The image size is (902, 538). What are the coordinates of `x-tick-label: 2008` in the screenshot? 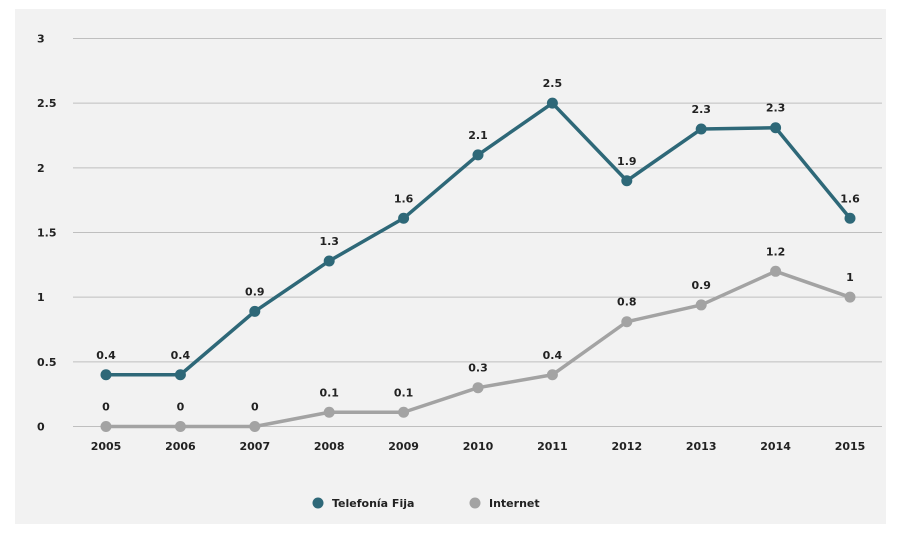 It's located at (329, 446).